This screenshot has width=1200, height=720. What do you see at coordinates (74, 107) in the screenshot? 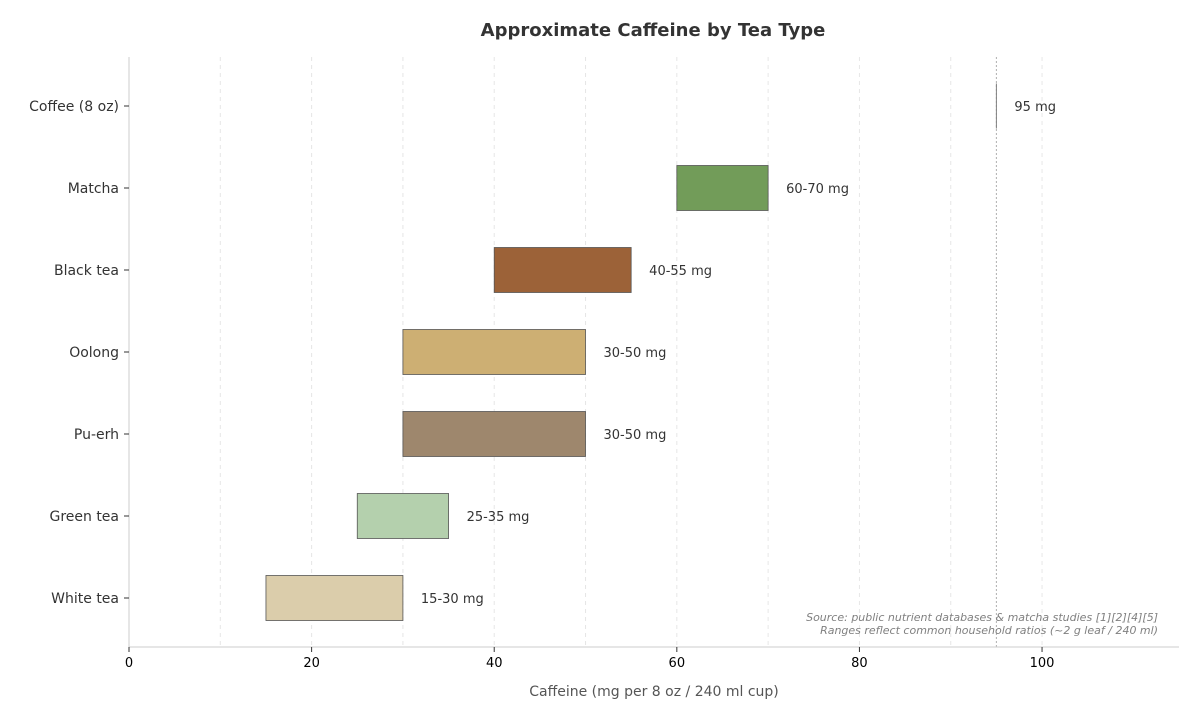
I see `y-tick-label: Coffee (8 oz)` at bounding box center [74, 107].